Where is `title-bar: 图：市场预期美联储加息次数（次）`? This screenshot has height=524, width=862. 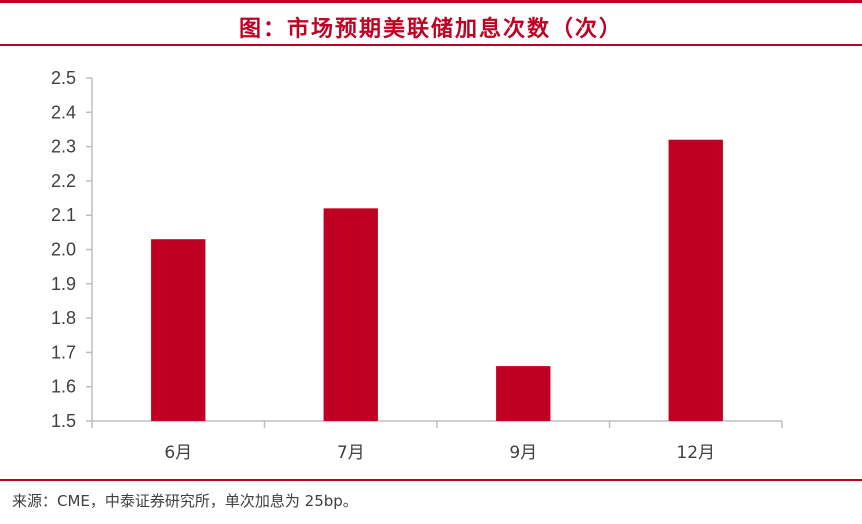
title-bar: 图：市场预期美联储加息次数（次） is located at coordinates (431, 23).